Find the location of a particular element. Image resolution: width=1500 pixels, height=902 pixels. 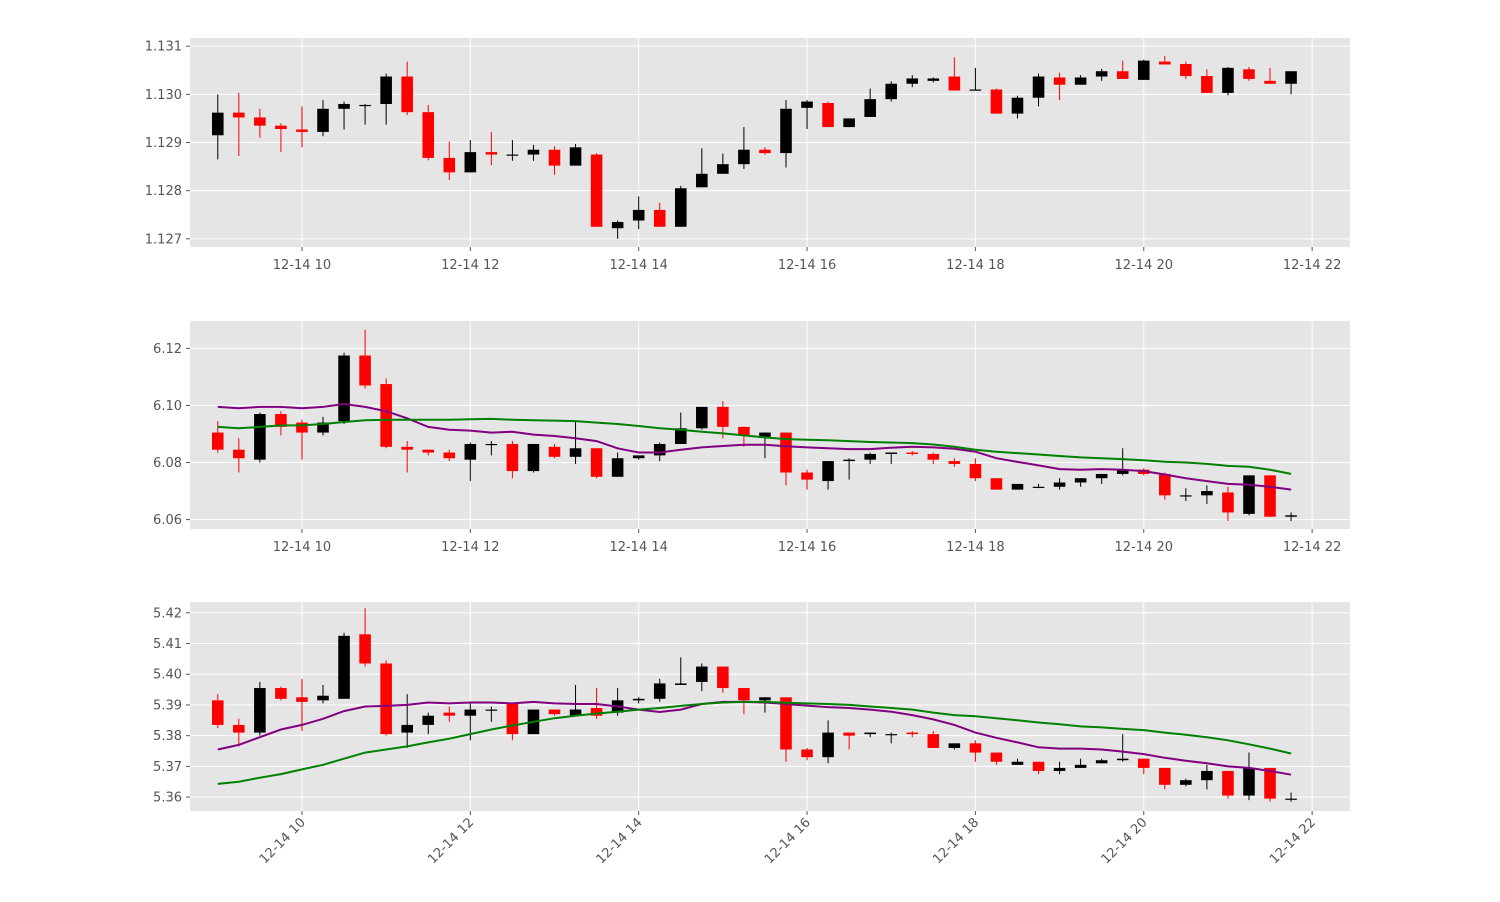

x-tick-label: 12-14 16 is located at coordinates (807, 547).